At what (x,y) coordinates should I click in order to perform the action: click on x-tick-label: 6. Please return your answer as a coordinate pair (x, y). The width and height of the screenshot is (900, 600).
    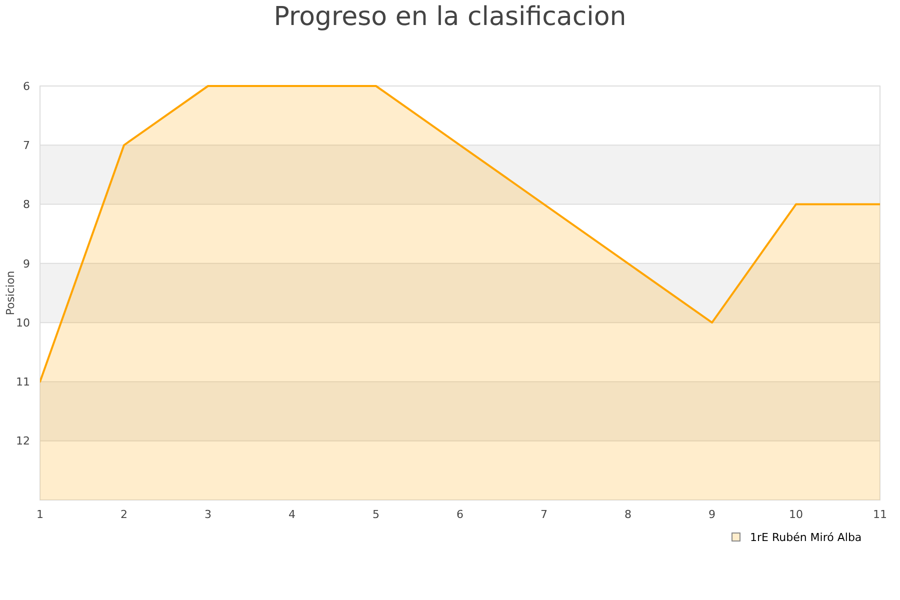
    Looking at the image, I should click on (460, 514).